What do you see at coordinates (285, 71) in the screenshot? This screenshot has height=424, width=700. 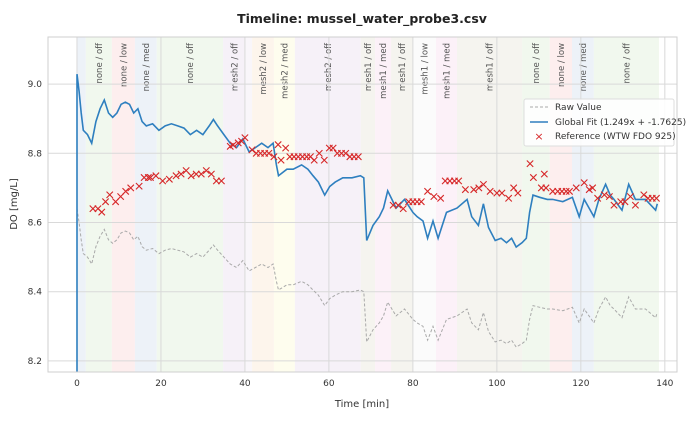 I see `band-label: mesh2 / med` at bounding box center [285, 71].